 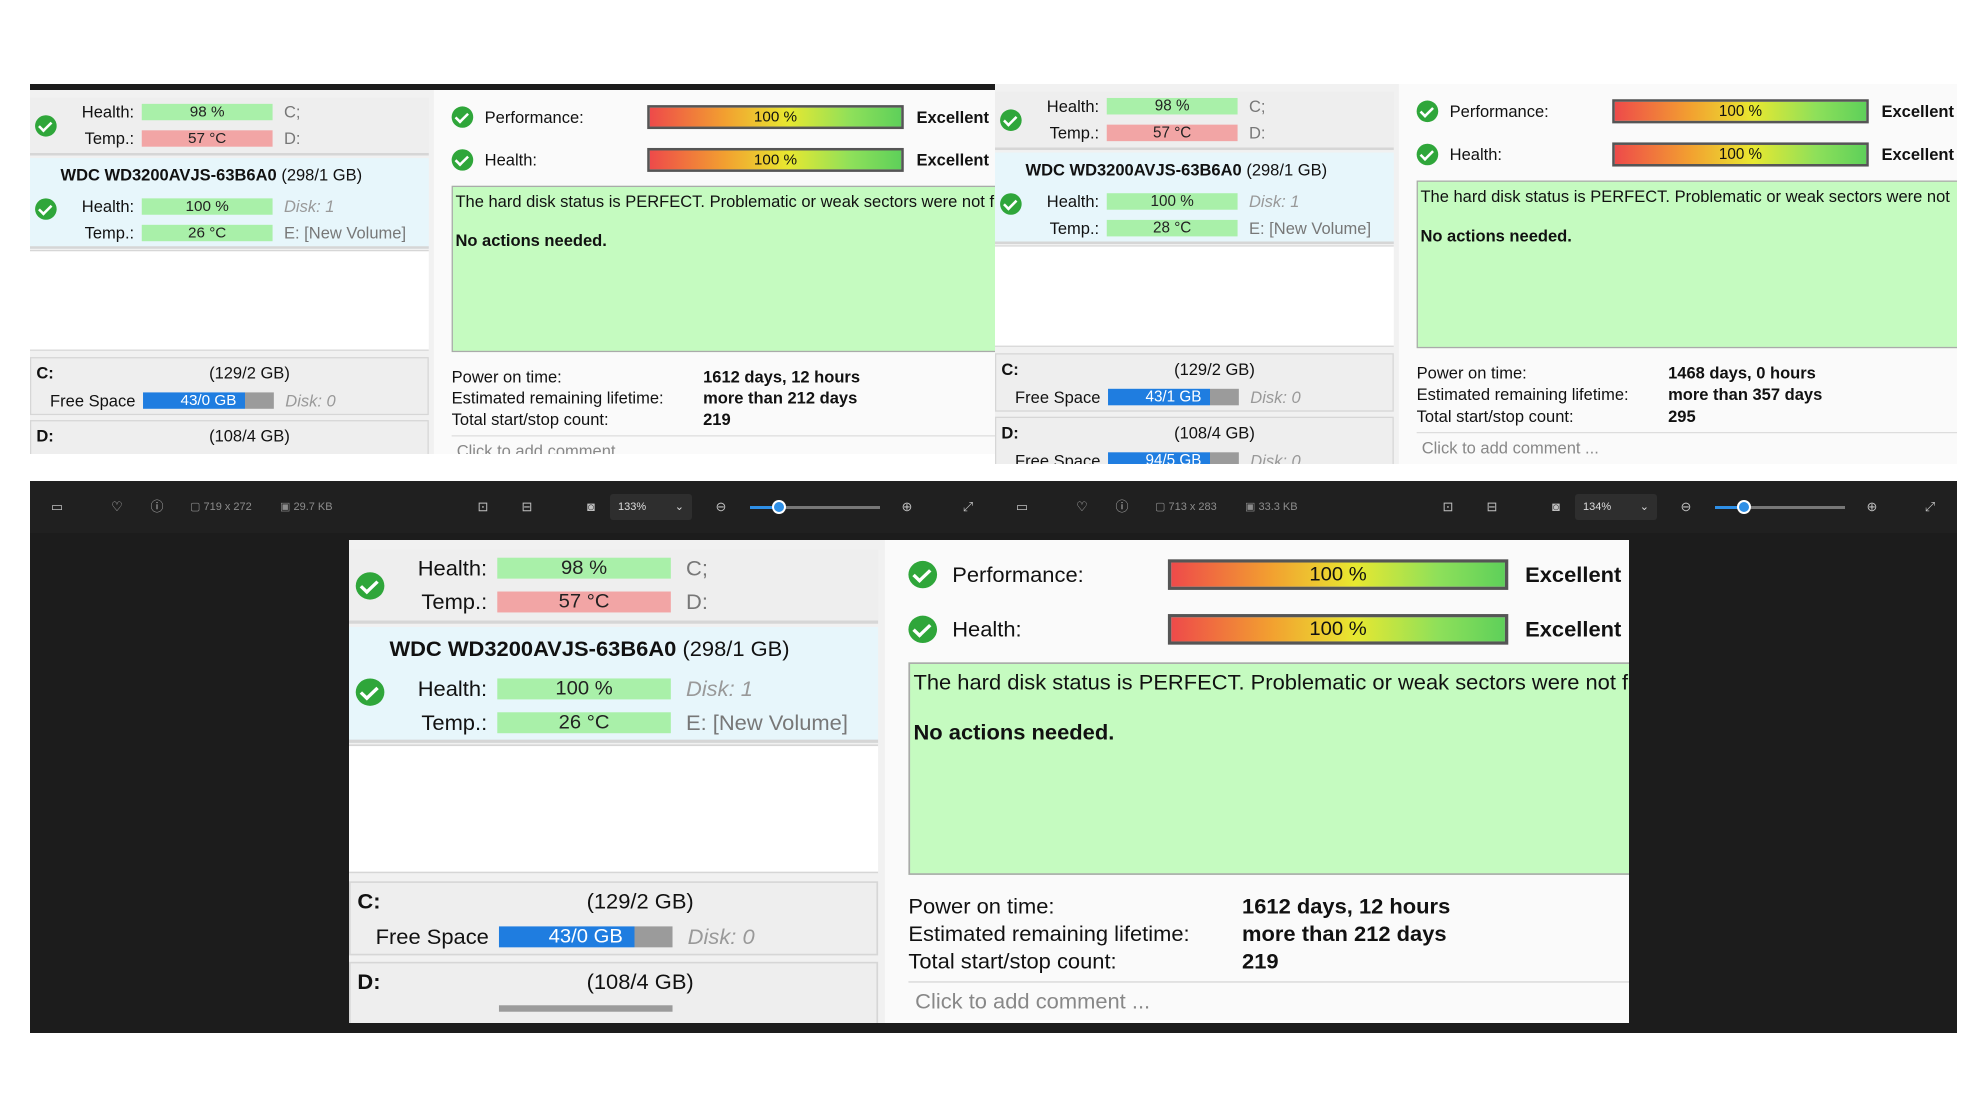 What do you see at coordinates (207, 138) in the screenshot?
I see `temp-bar: 57 °C` at bounding box center [207, 138].